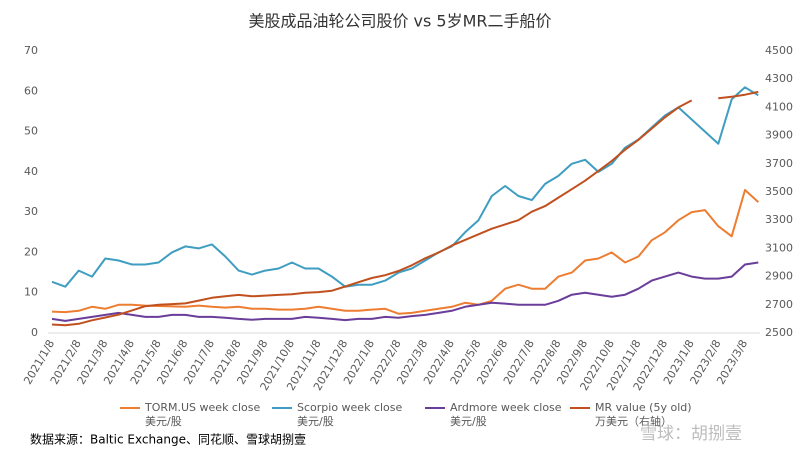  Describe the element at coordinates (31, 50) in the screenshot. I see `y-tick-label: 70` at that location.